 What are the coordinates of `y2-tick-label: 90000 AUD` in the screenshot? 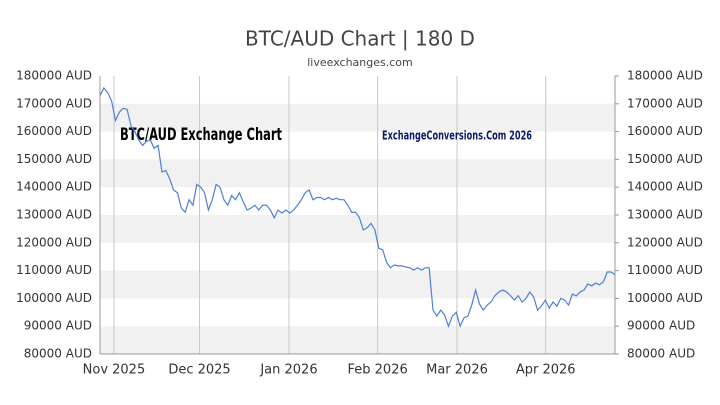 It's located at (661, 326).